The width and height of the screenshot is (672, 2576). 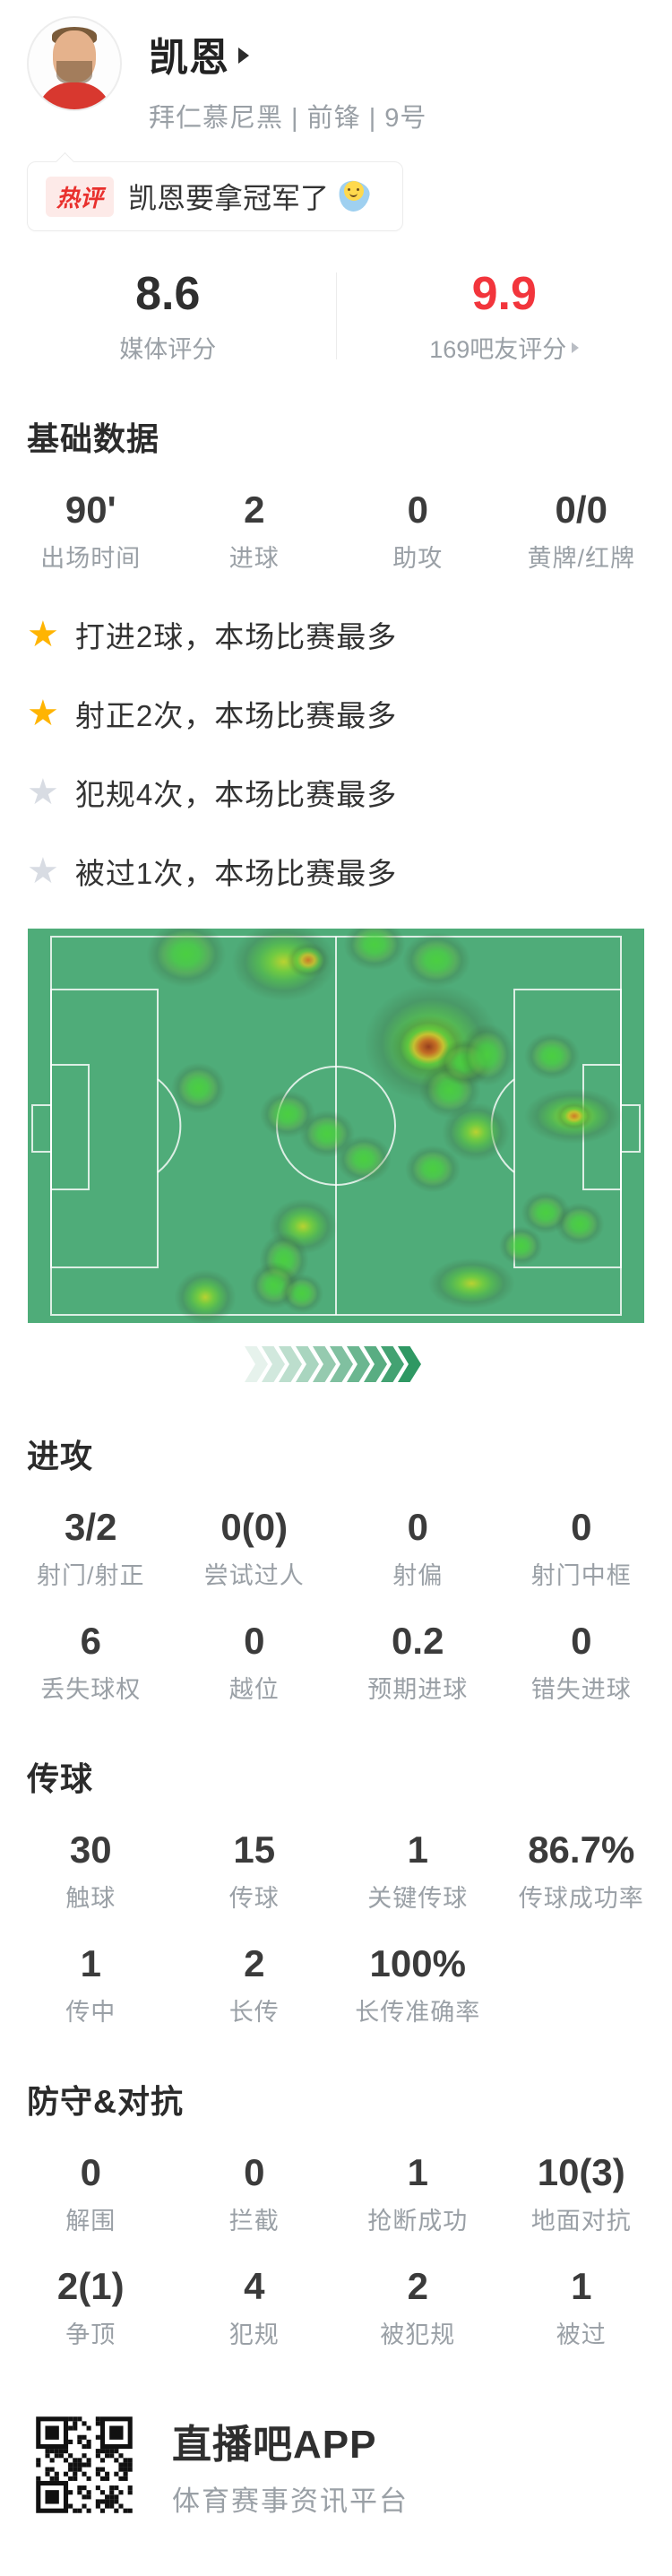 What do you see at coordinates (91, 1687) in the screenshot?
I see `stat-label: 丢失球权` at bounding box center [91, 1687].